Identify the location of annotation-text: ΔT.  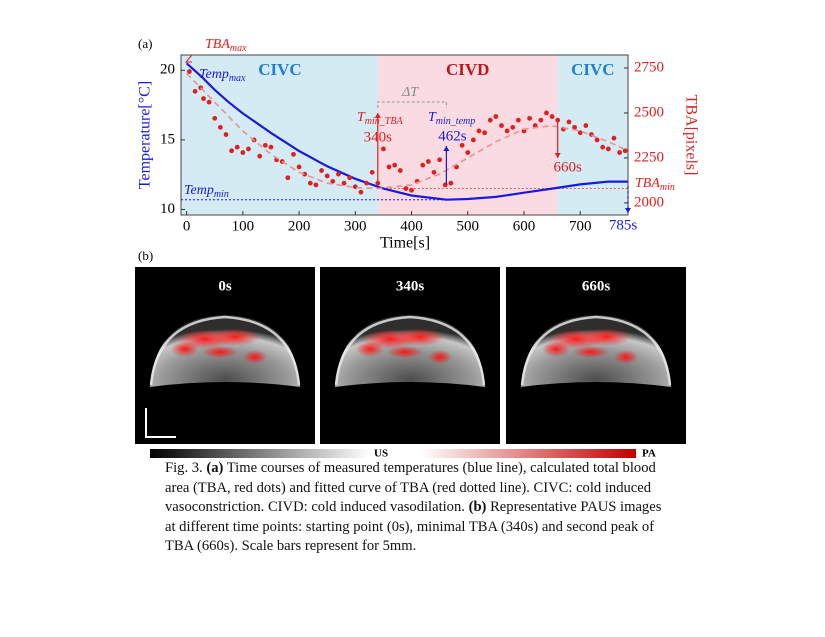
(410, 92).